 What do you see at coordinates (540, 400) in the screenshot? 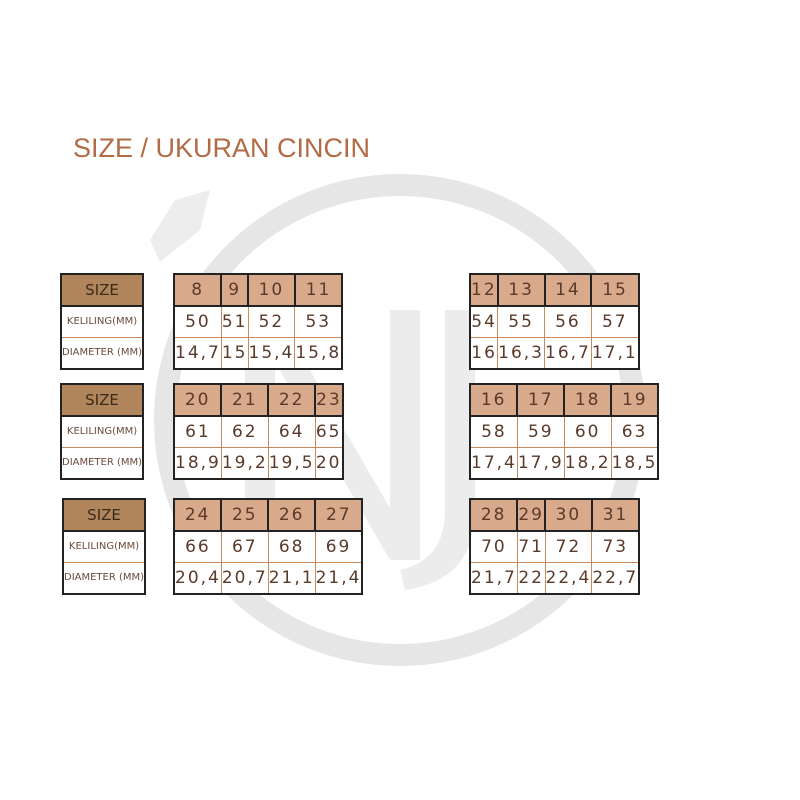
I see `sizes-cell: 17` at bounding box center [540, 400].